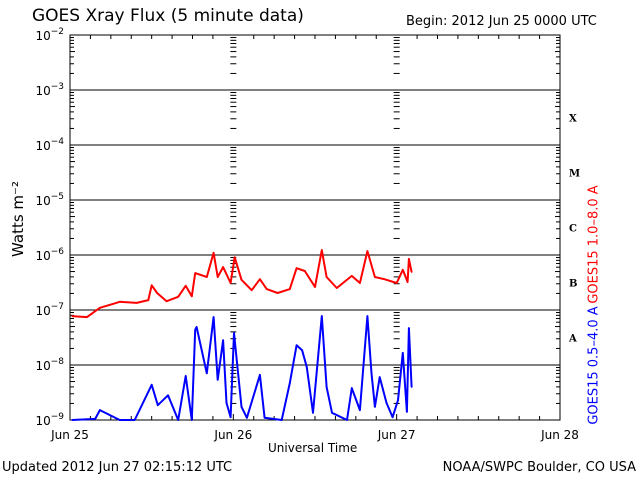 This screenshot has width=640, height=480. I want to click on y-tick-label: 10⁻⁹, so click(49, 420).